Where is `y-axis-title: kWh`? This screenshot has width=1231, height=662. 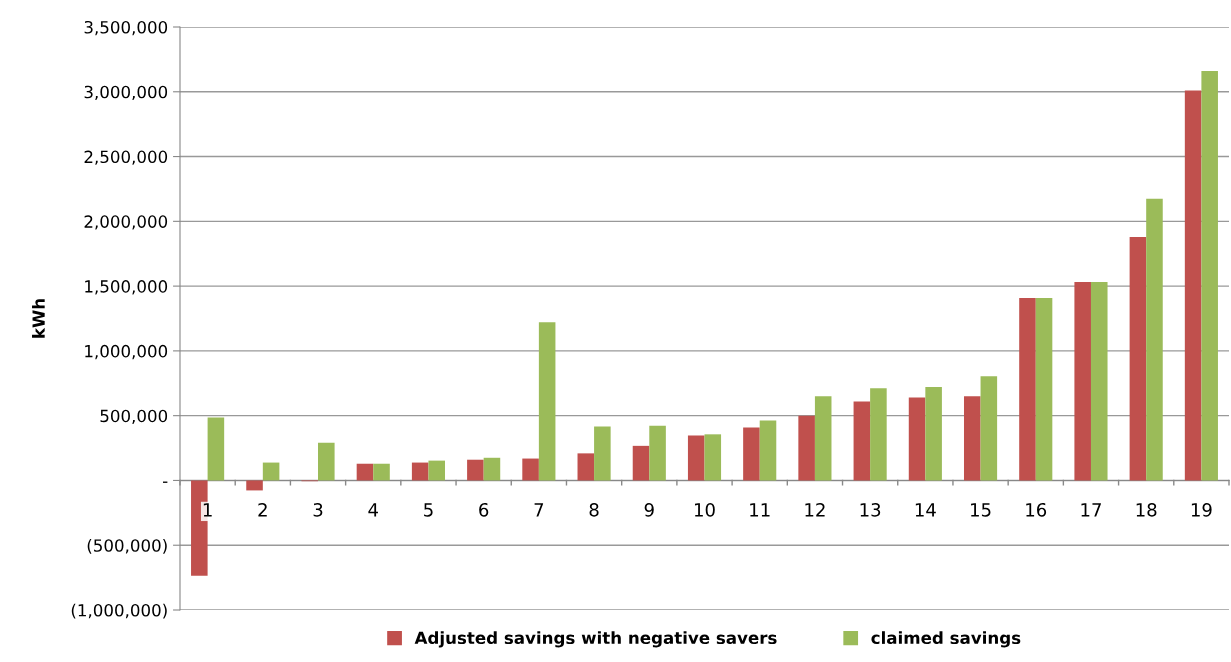 y-axis-title: kWh is located at coordinates (38, 318).